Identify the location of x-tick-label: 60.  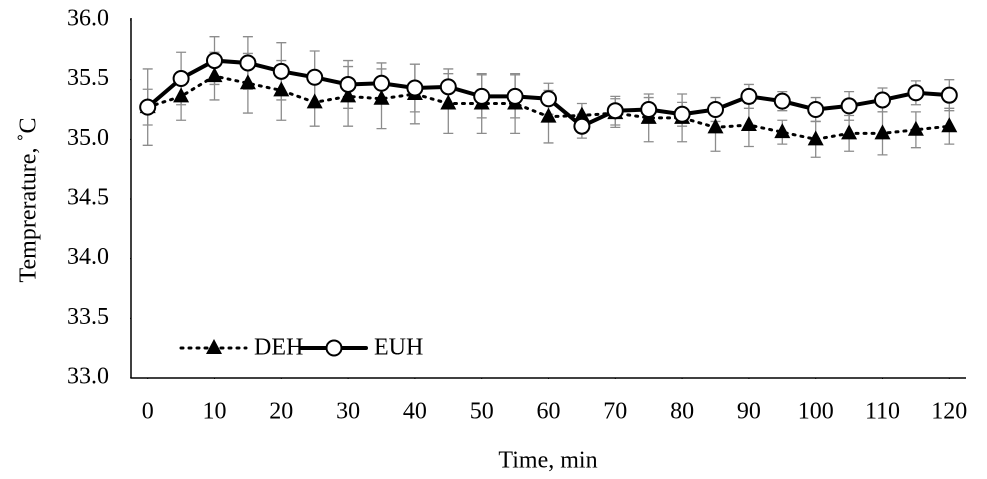
(549, 412).